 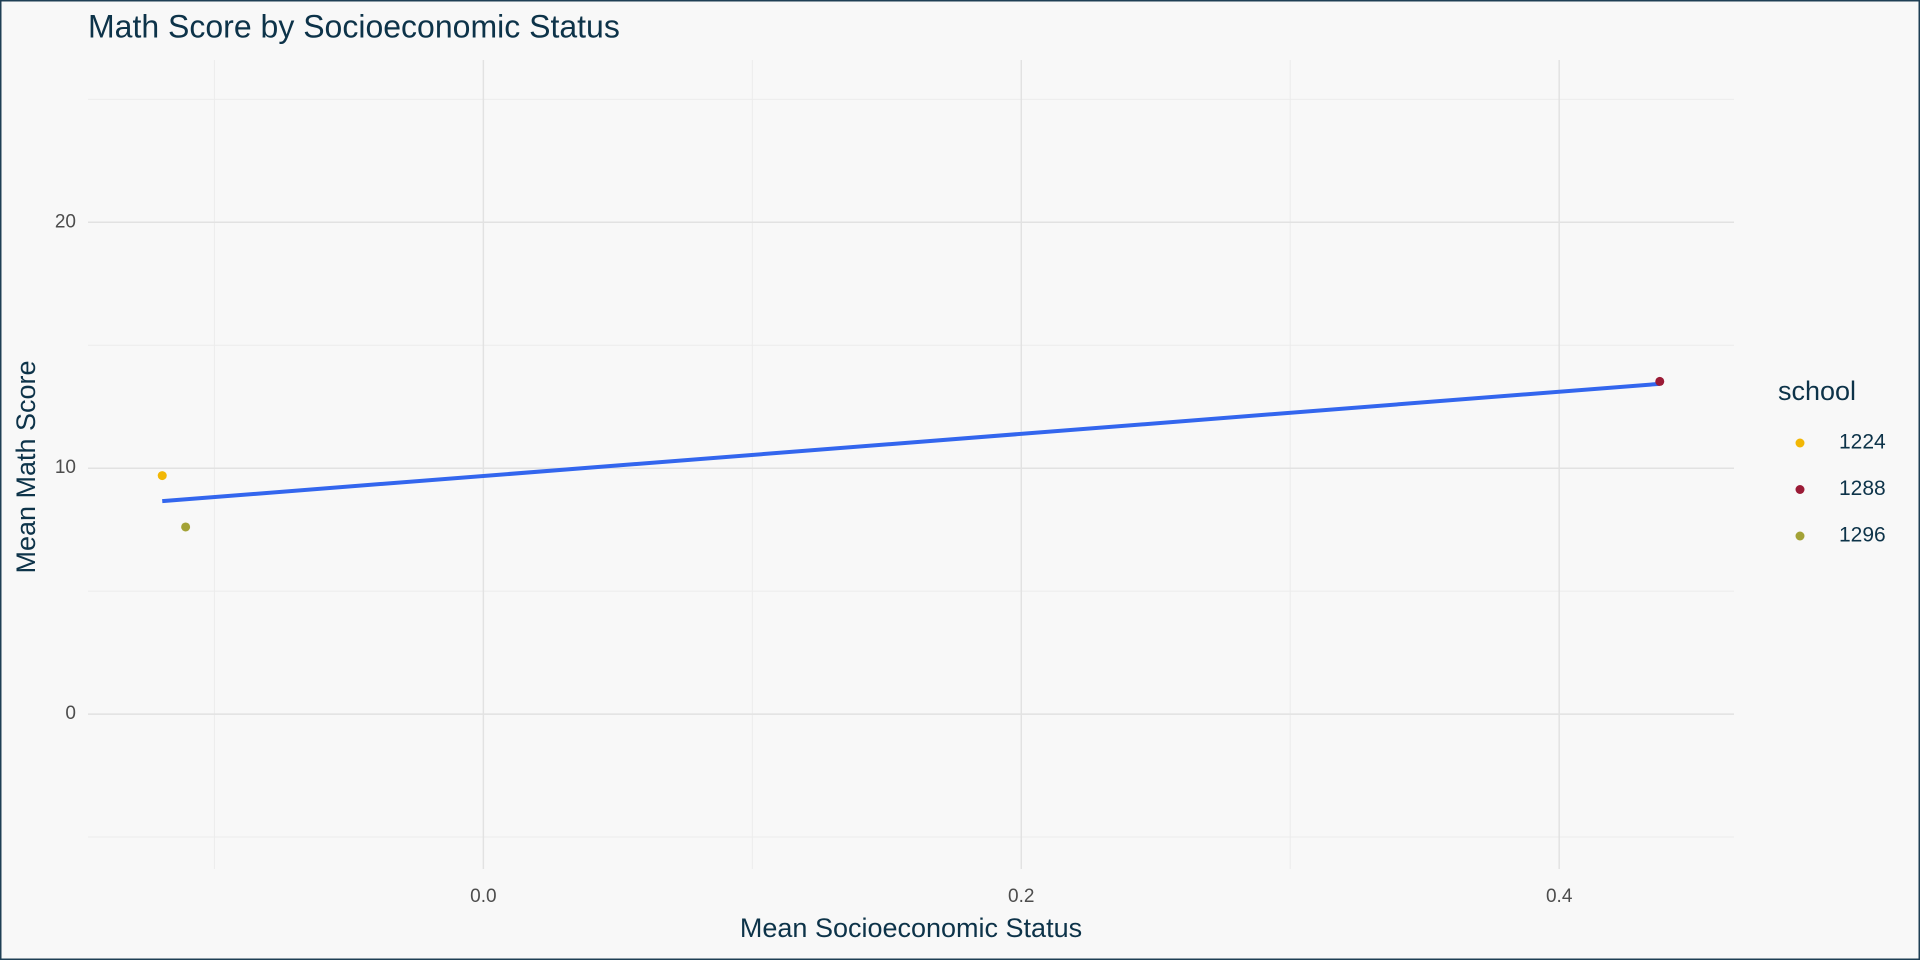 I want to click on y-tick-label: 10, so click(x=65, y=467).